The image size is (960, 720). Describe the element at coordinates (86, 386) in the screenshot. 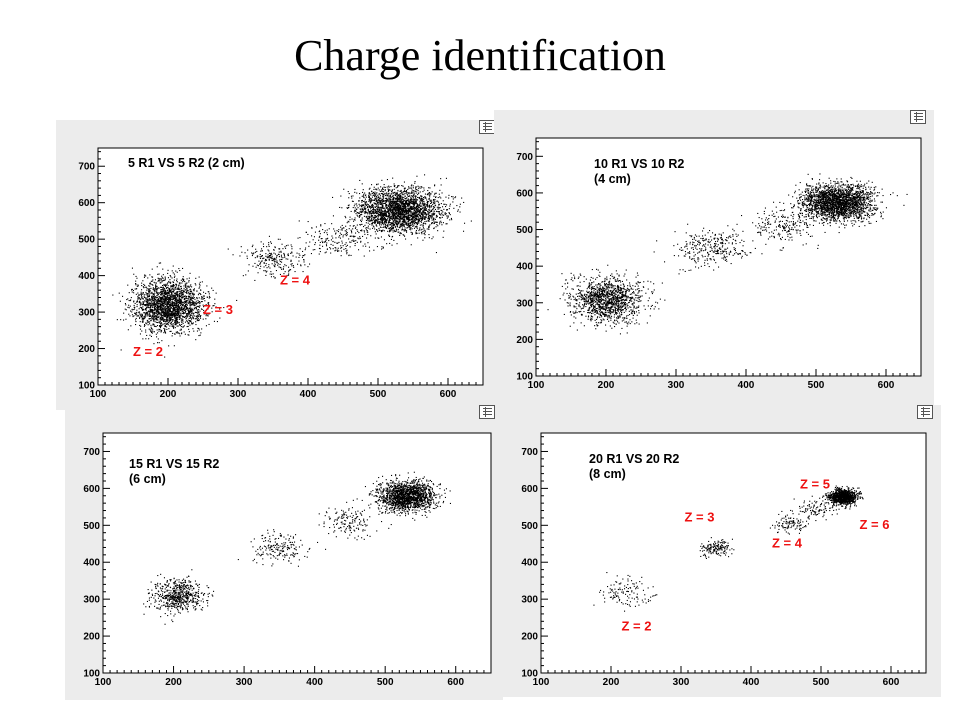

I see `y-tick-label: 100` at that location.